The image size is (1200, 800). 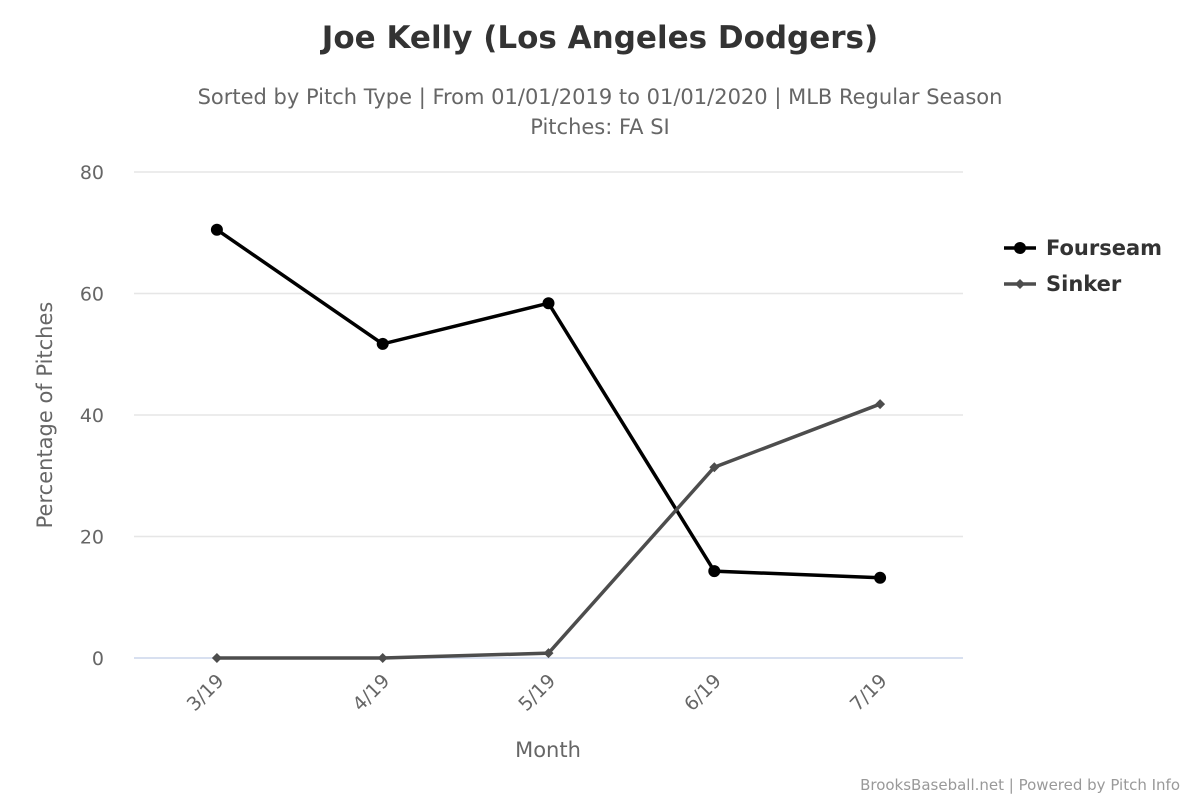 I want to click on legend-label: Fourseam, so click(x=1104, y=248).